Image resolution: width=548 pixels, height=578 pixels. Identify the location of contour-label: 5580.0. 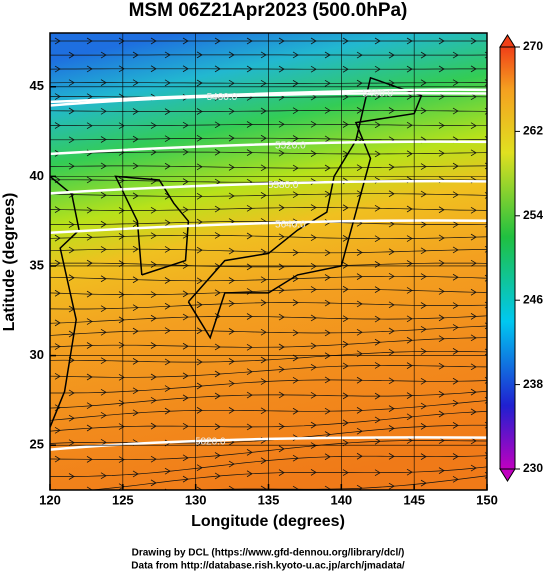
(283, 185).